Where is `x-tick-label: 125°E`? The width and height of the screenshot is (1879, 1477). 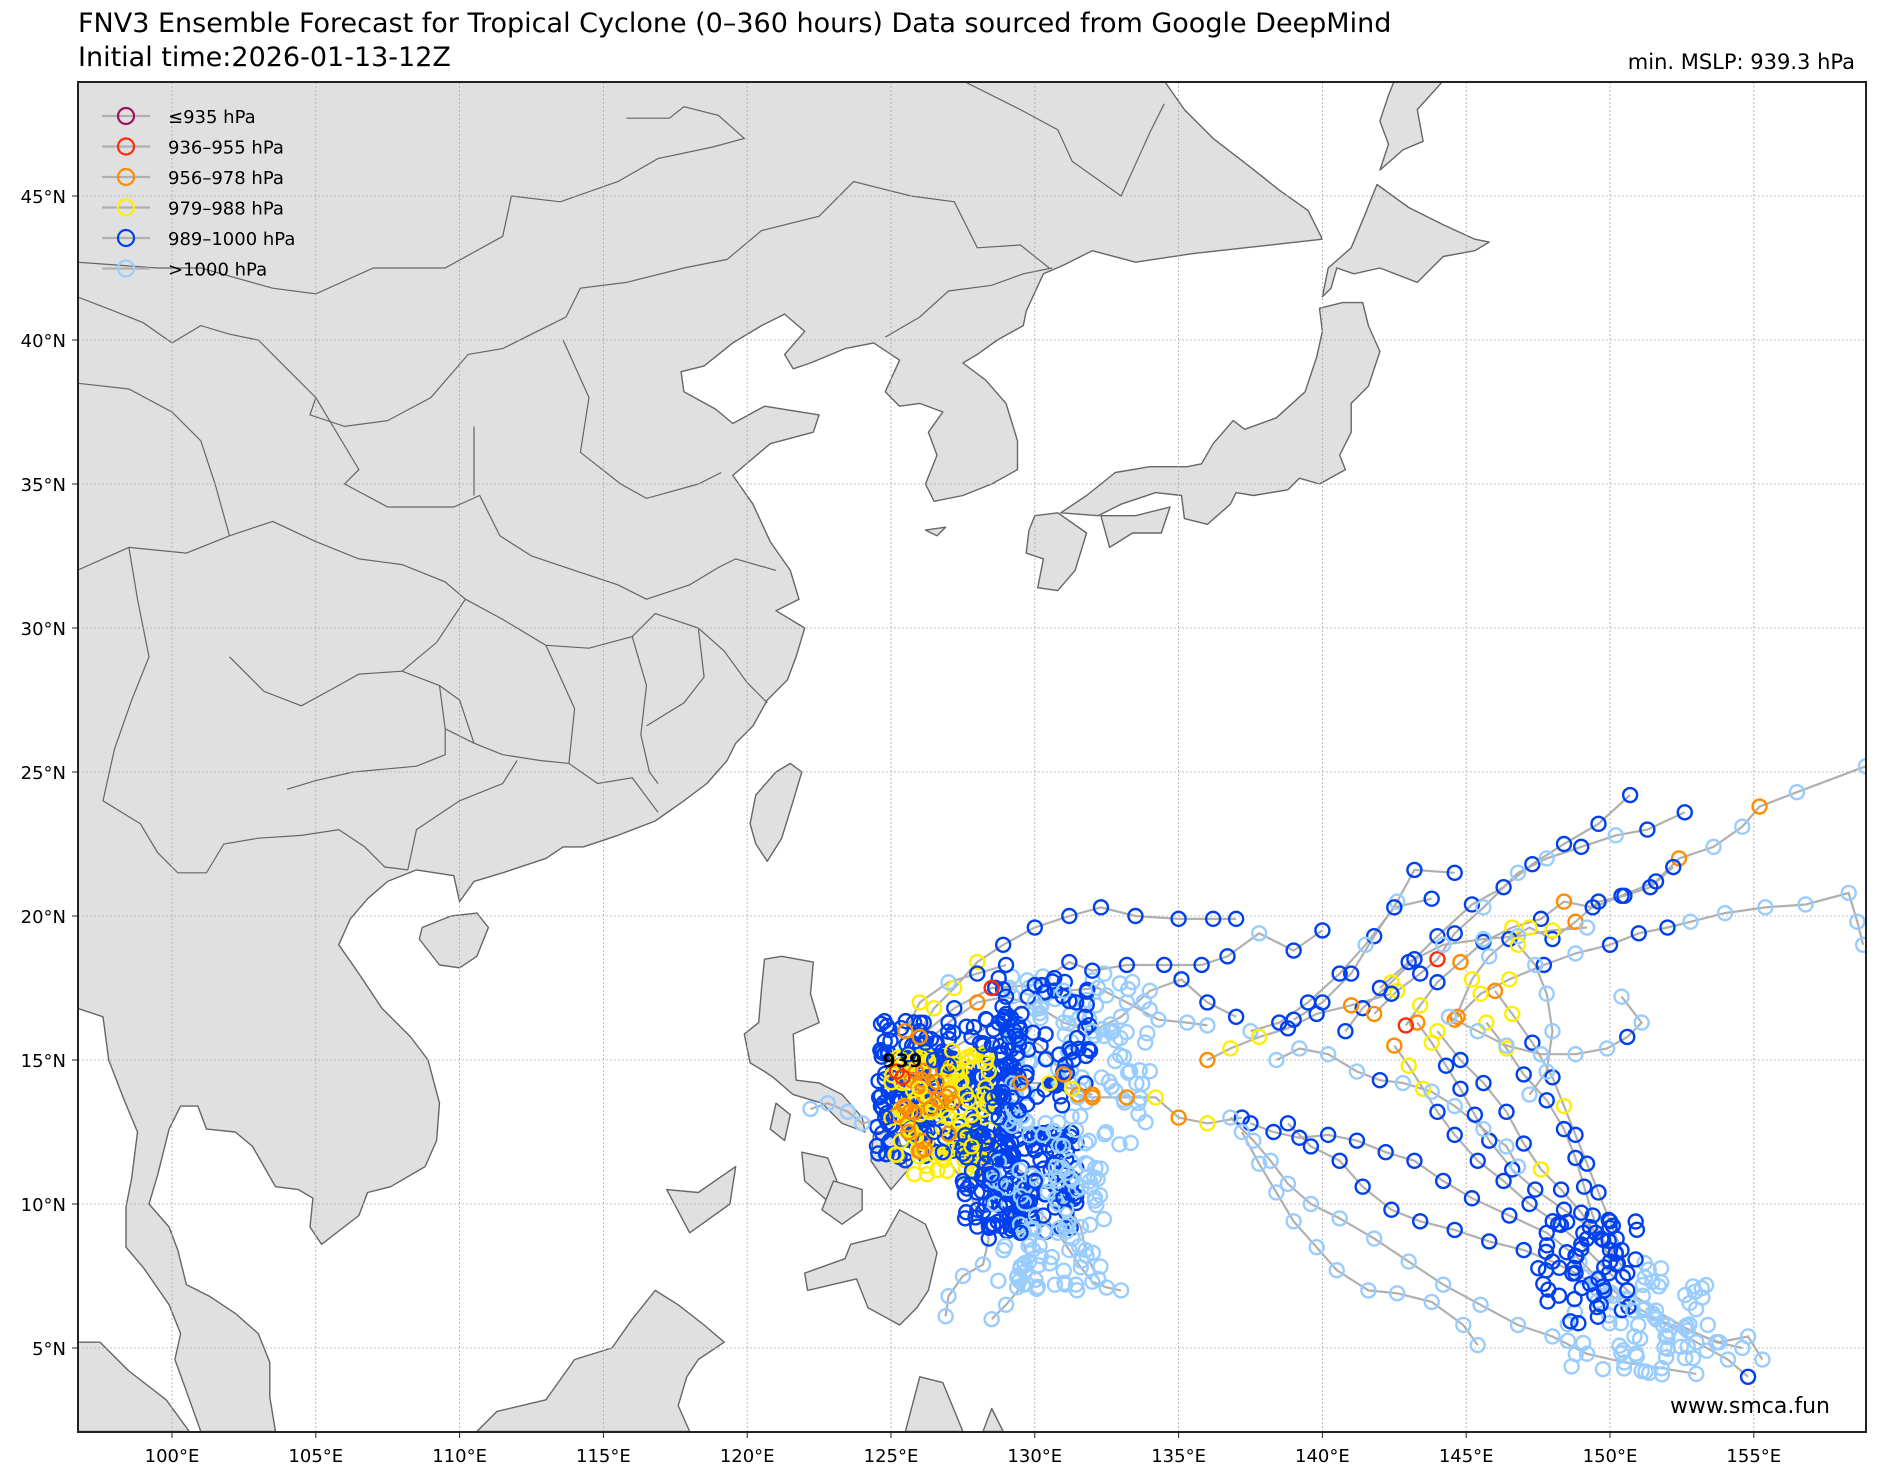
x-tick-label: 125°E is located at coordinates (891, 1456).